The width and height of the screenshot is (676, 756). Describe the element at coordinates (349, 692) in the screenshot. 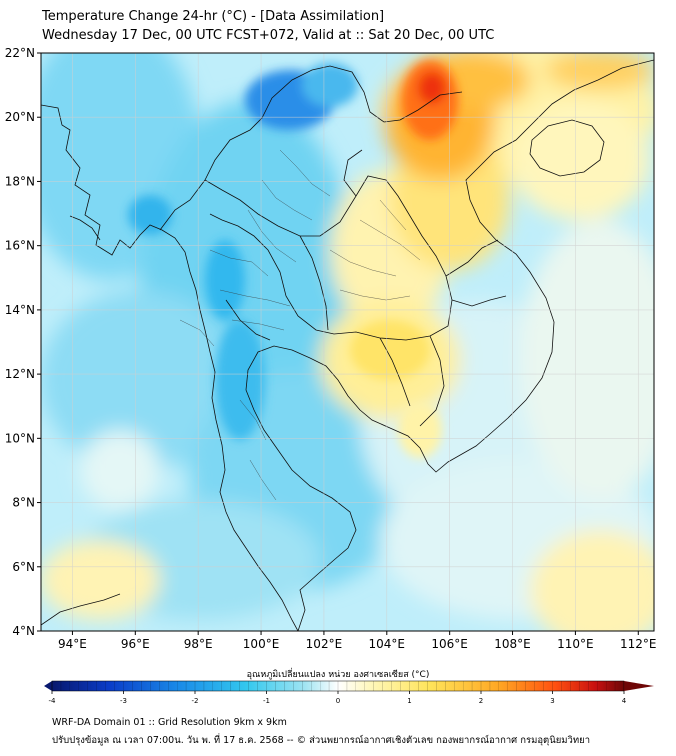

I see `colorbar: -4 -3 -2 -1 0 1 2 3 4` at that location.